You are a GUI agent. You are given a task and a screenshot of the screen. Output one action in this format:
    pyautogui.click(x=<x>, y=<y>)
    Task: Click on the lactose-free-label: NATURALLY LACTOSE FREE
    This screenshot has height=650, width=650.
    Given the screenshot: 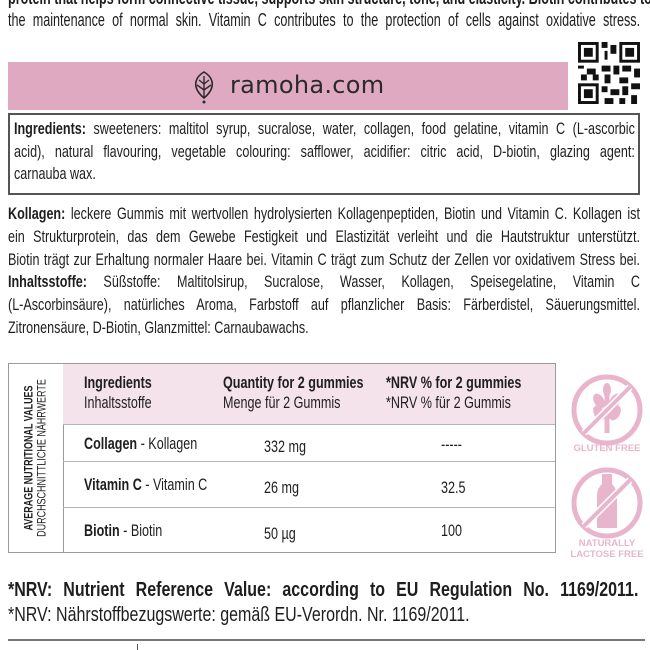 What is the action you would take?
    pyautogui.click(x=606, y=549)
    